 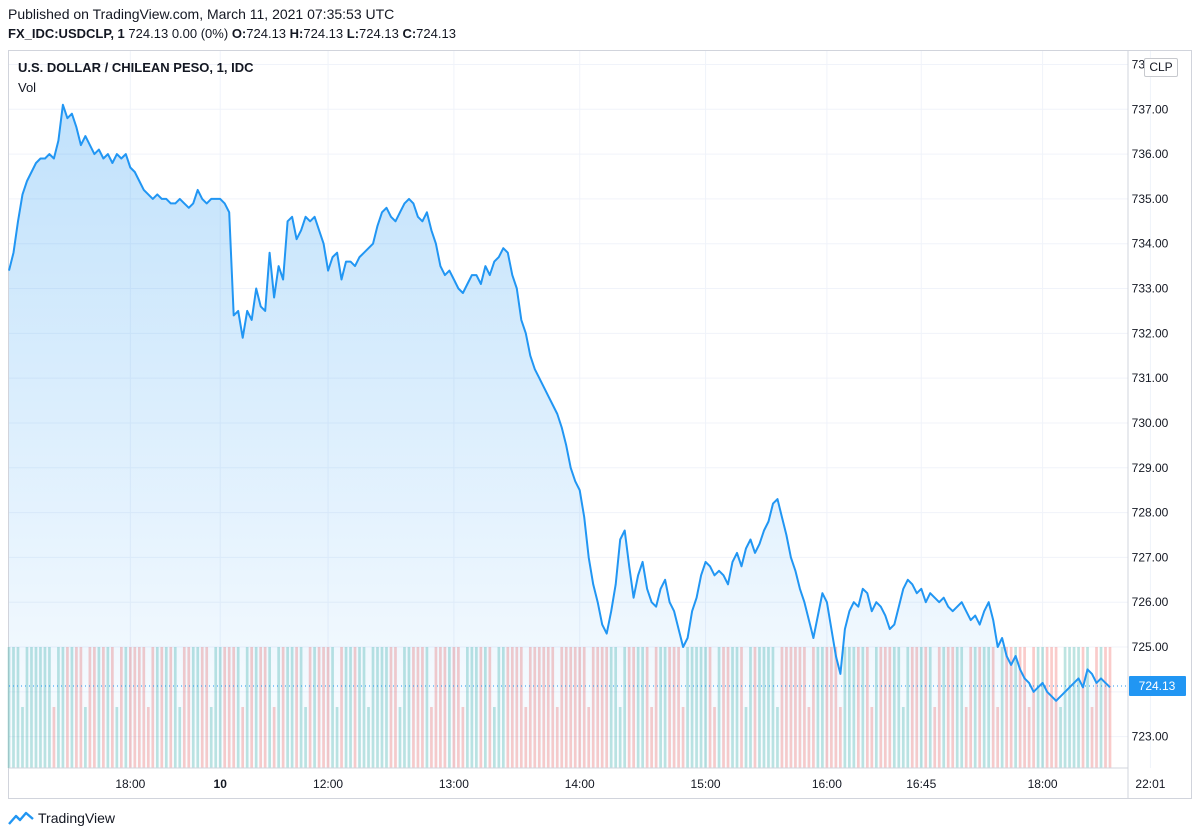 I want to click on last-price-marker: 724.13, so click(x=597, y=685).